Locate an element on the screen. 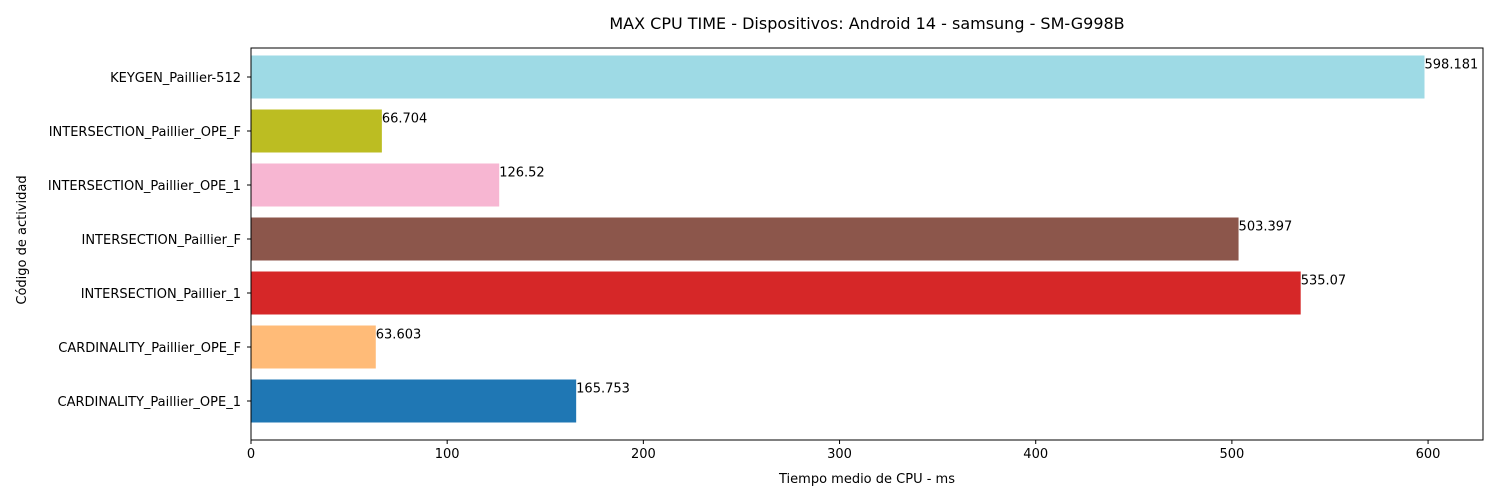 Image resolution: width=1500 pixels, height=500 pixels. bar-value-label: 598.181 is located at coordinates (1452, 65).